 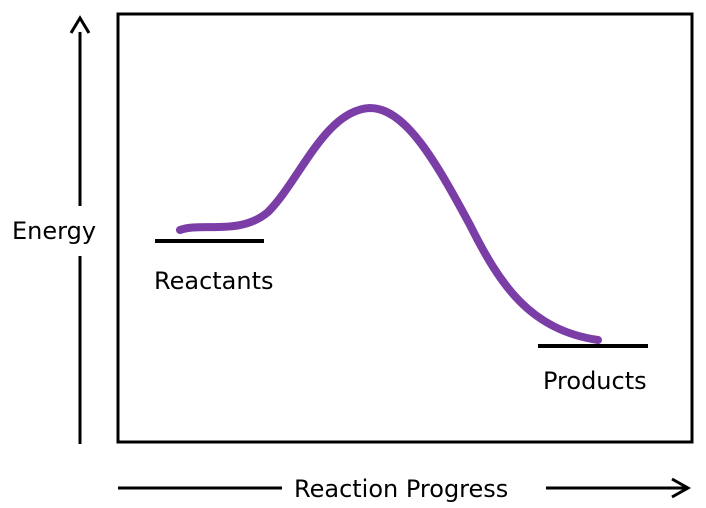 What do you see at coordinates (595, 381) in the screenshot?
I see `products-label: Products` at bounding box center [595, 381].